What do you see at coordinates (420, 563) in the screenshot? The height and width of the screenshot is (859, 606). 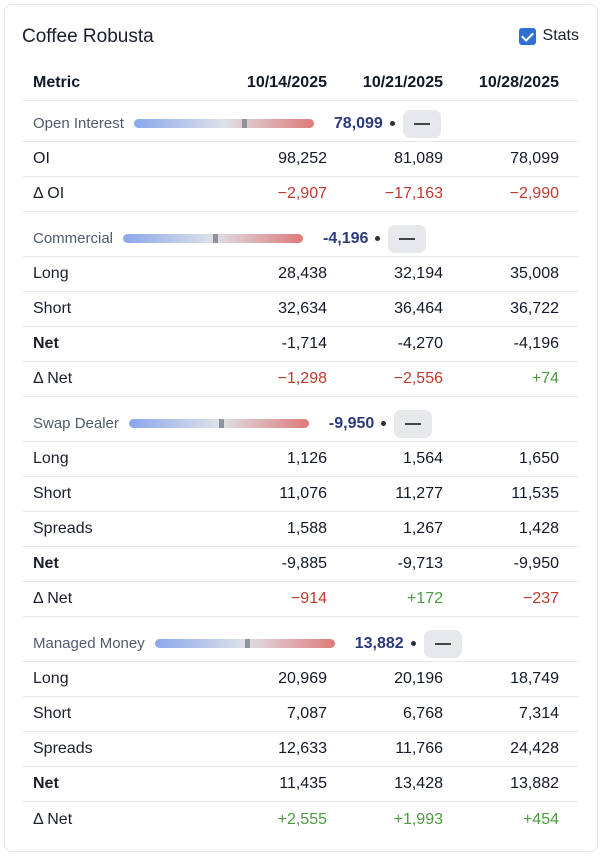 I see `table-cell: -9,713` at bounding box center [420, 563].